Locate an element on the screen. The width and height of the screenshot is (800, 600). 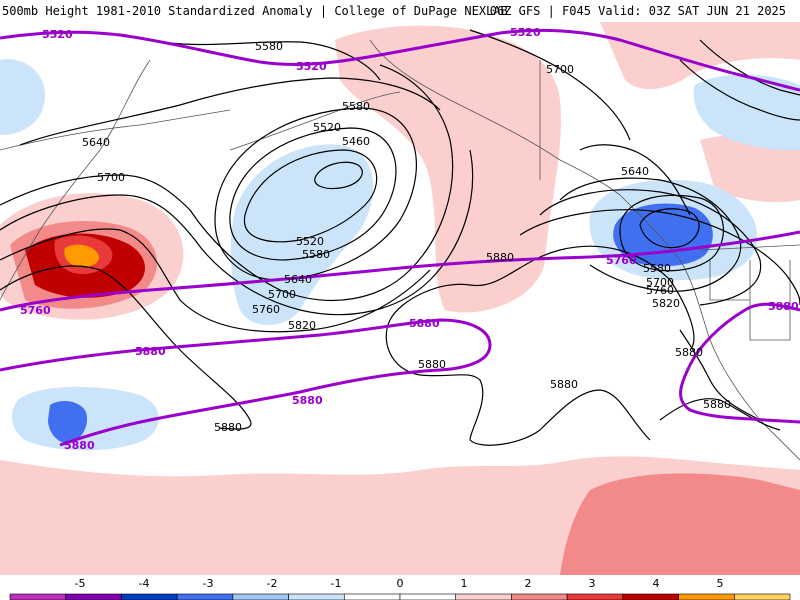
colorbar-tick-label: 3 is located at coordinates (592, 583).